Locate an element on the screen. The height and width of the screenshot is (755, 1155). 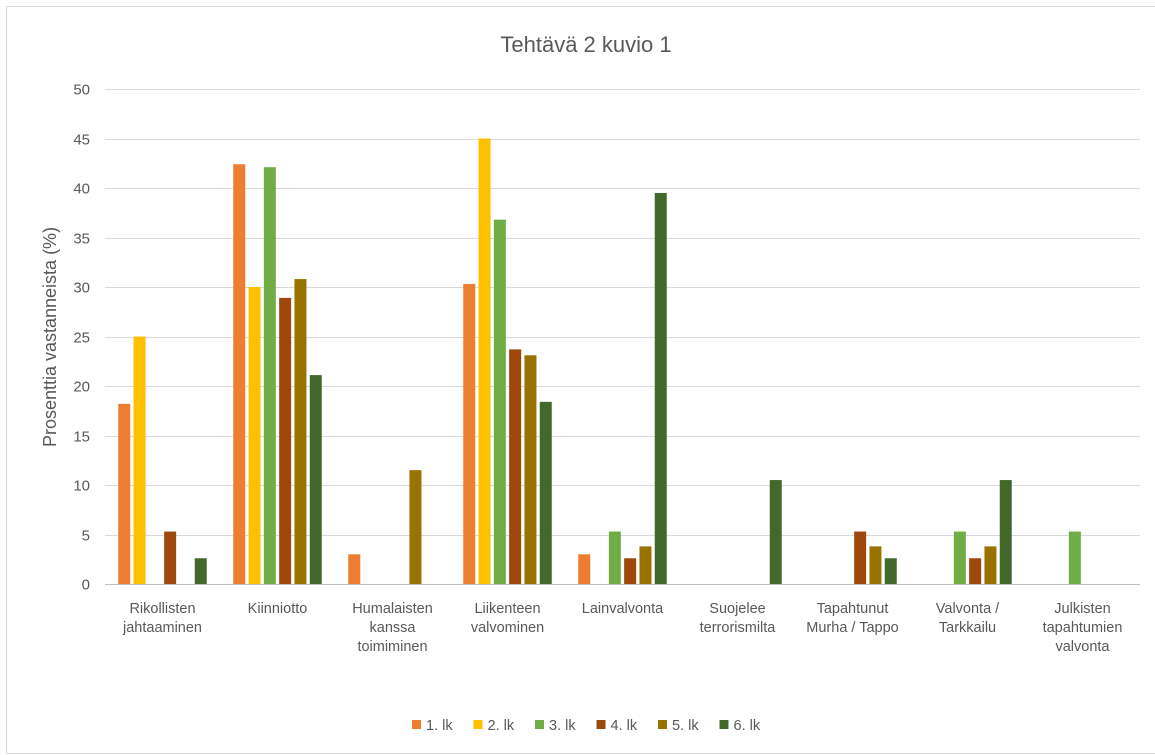
legend: 1. lk 2. lk 3. lk 4. lk 5. lk 6. lk is located at coordinates (586, 726).